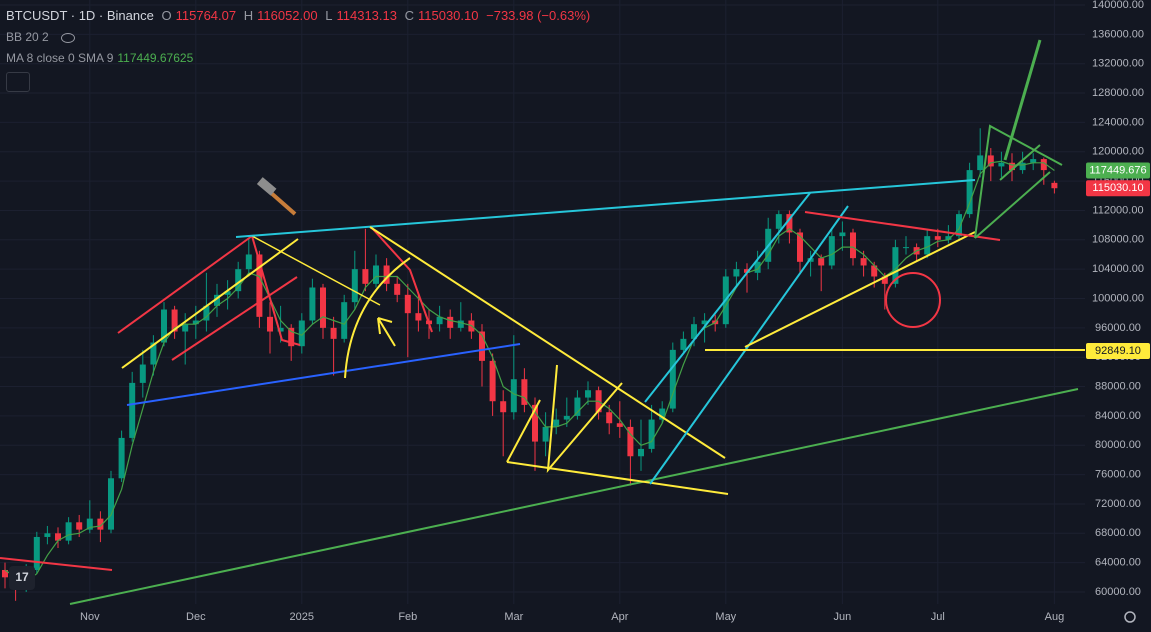 This screenshot has height=632, width=1151. I want to click on price-tag-label: 115030.10, so click(1117, 188).